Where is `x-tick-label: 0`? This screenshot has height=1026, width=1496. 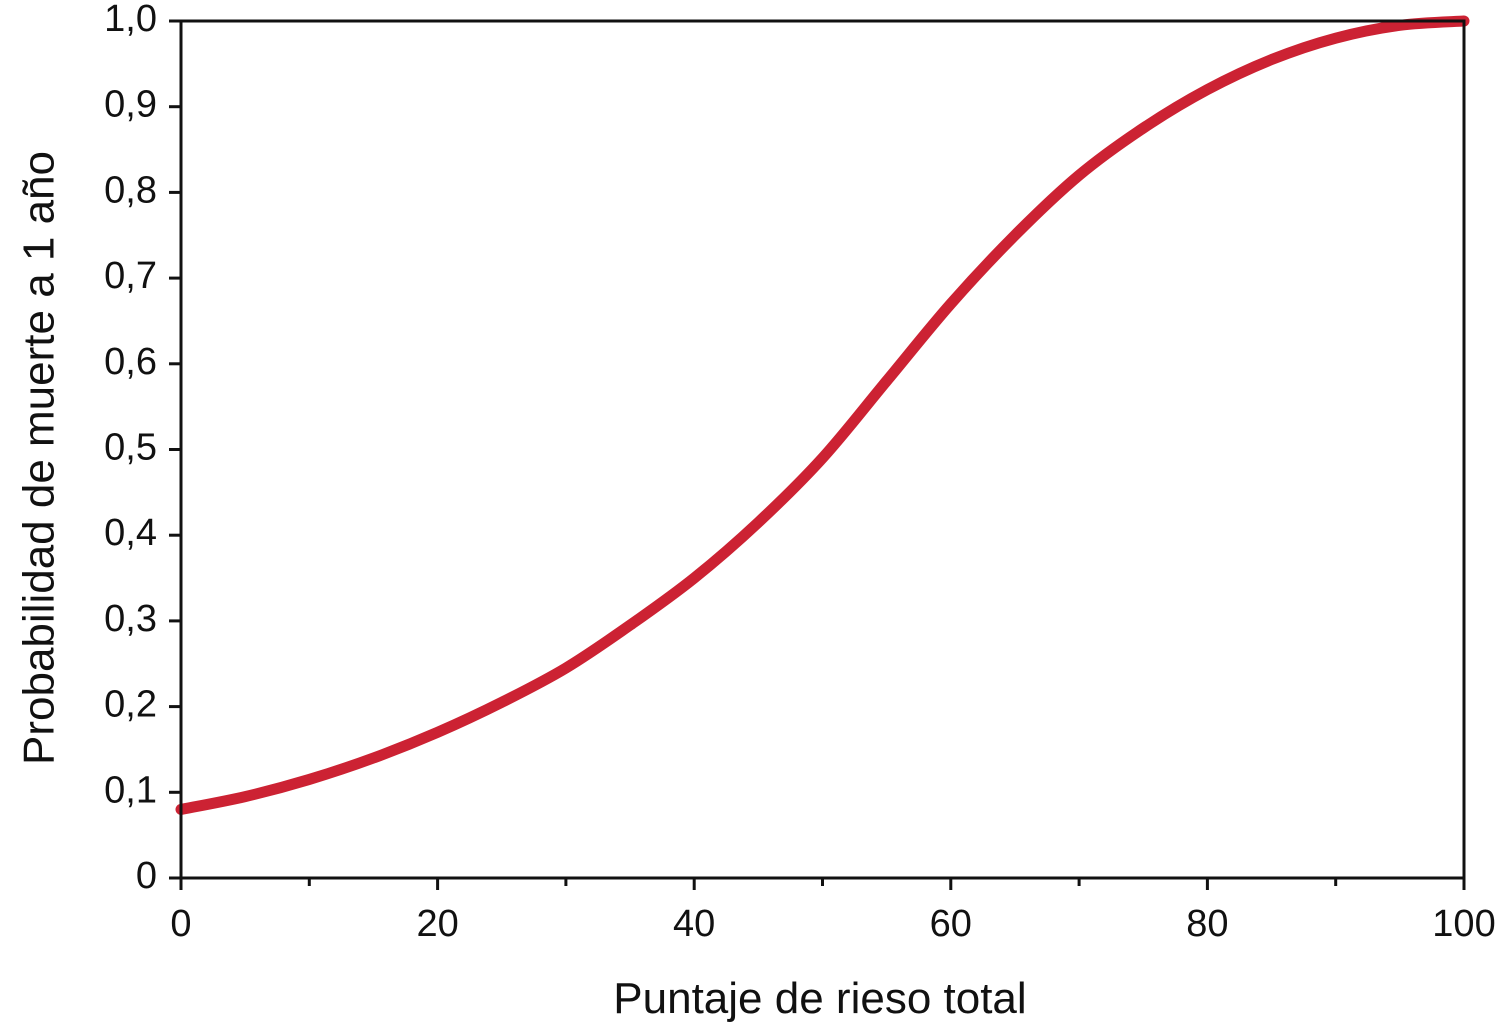 x-tick-label: 0 is located at coordinates (180, 924).